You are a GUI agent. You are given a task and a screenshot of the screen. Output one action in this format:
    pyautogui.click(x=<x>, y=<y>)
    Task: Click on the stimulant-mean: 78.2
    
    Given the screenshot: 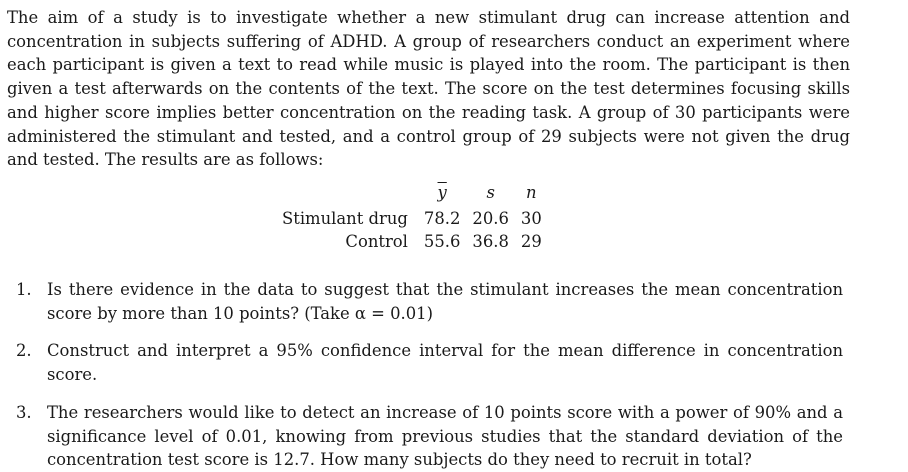 What is the action you would take?
    pyautogui.click(x=442, y=218)
    